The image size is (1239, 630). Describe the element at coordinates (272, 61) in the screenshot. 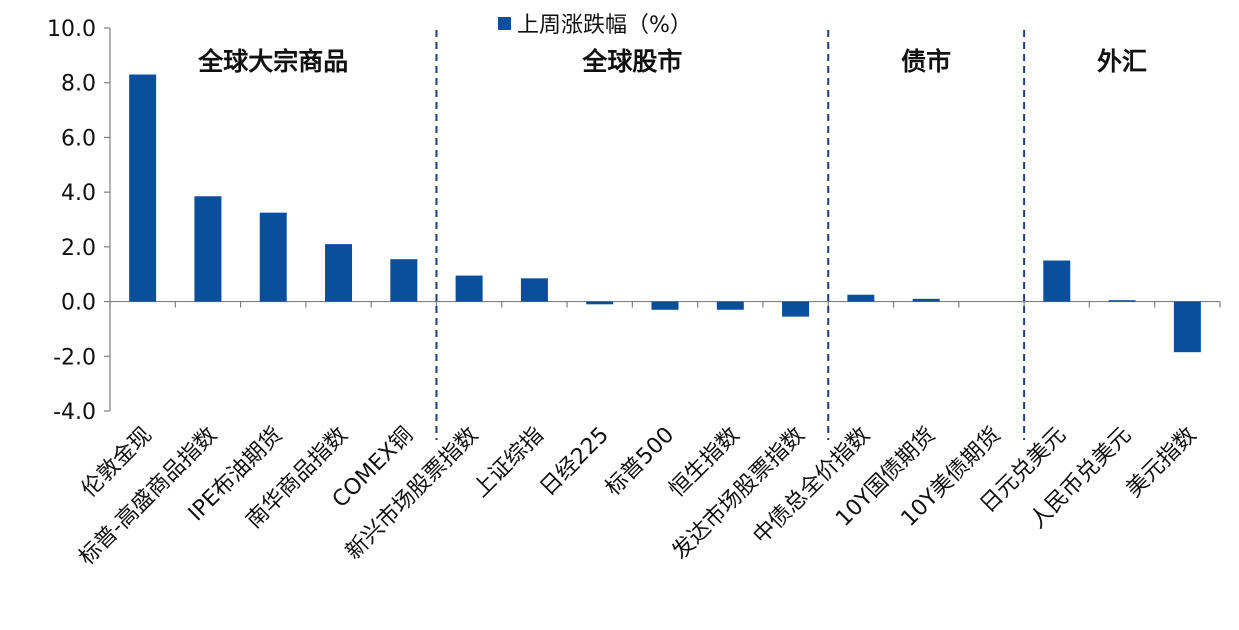

I see `group-label: 全球大宗商品` at that location.